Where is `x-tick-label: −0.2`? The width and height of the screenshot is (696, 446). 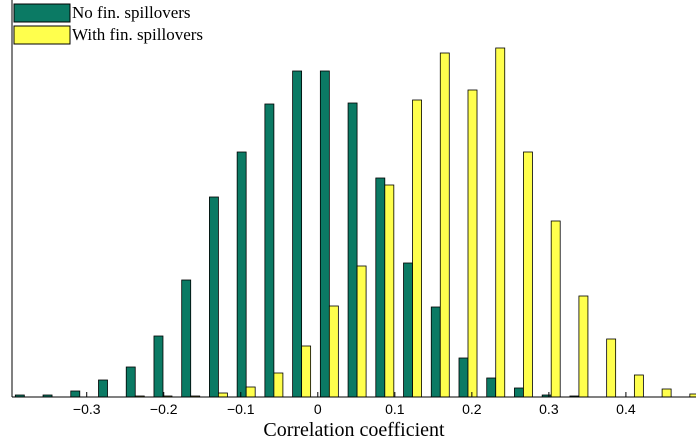
x-tick-label: −0.2 is located at coordinates (164, 409).